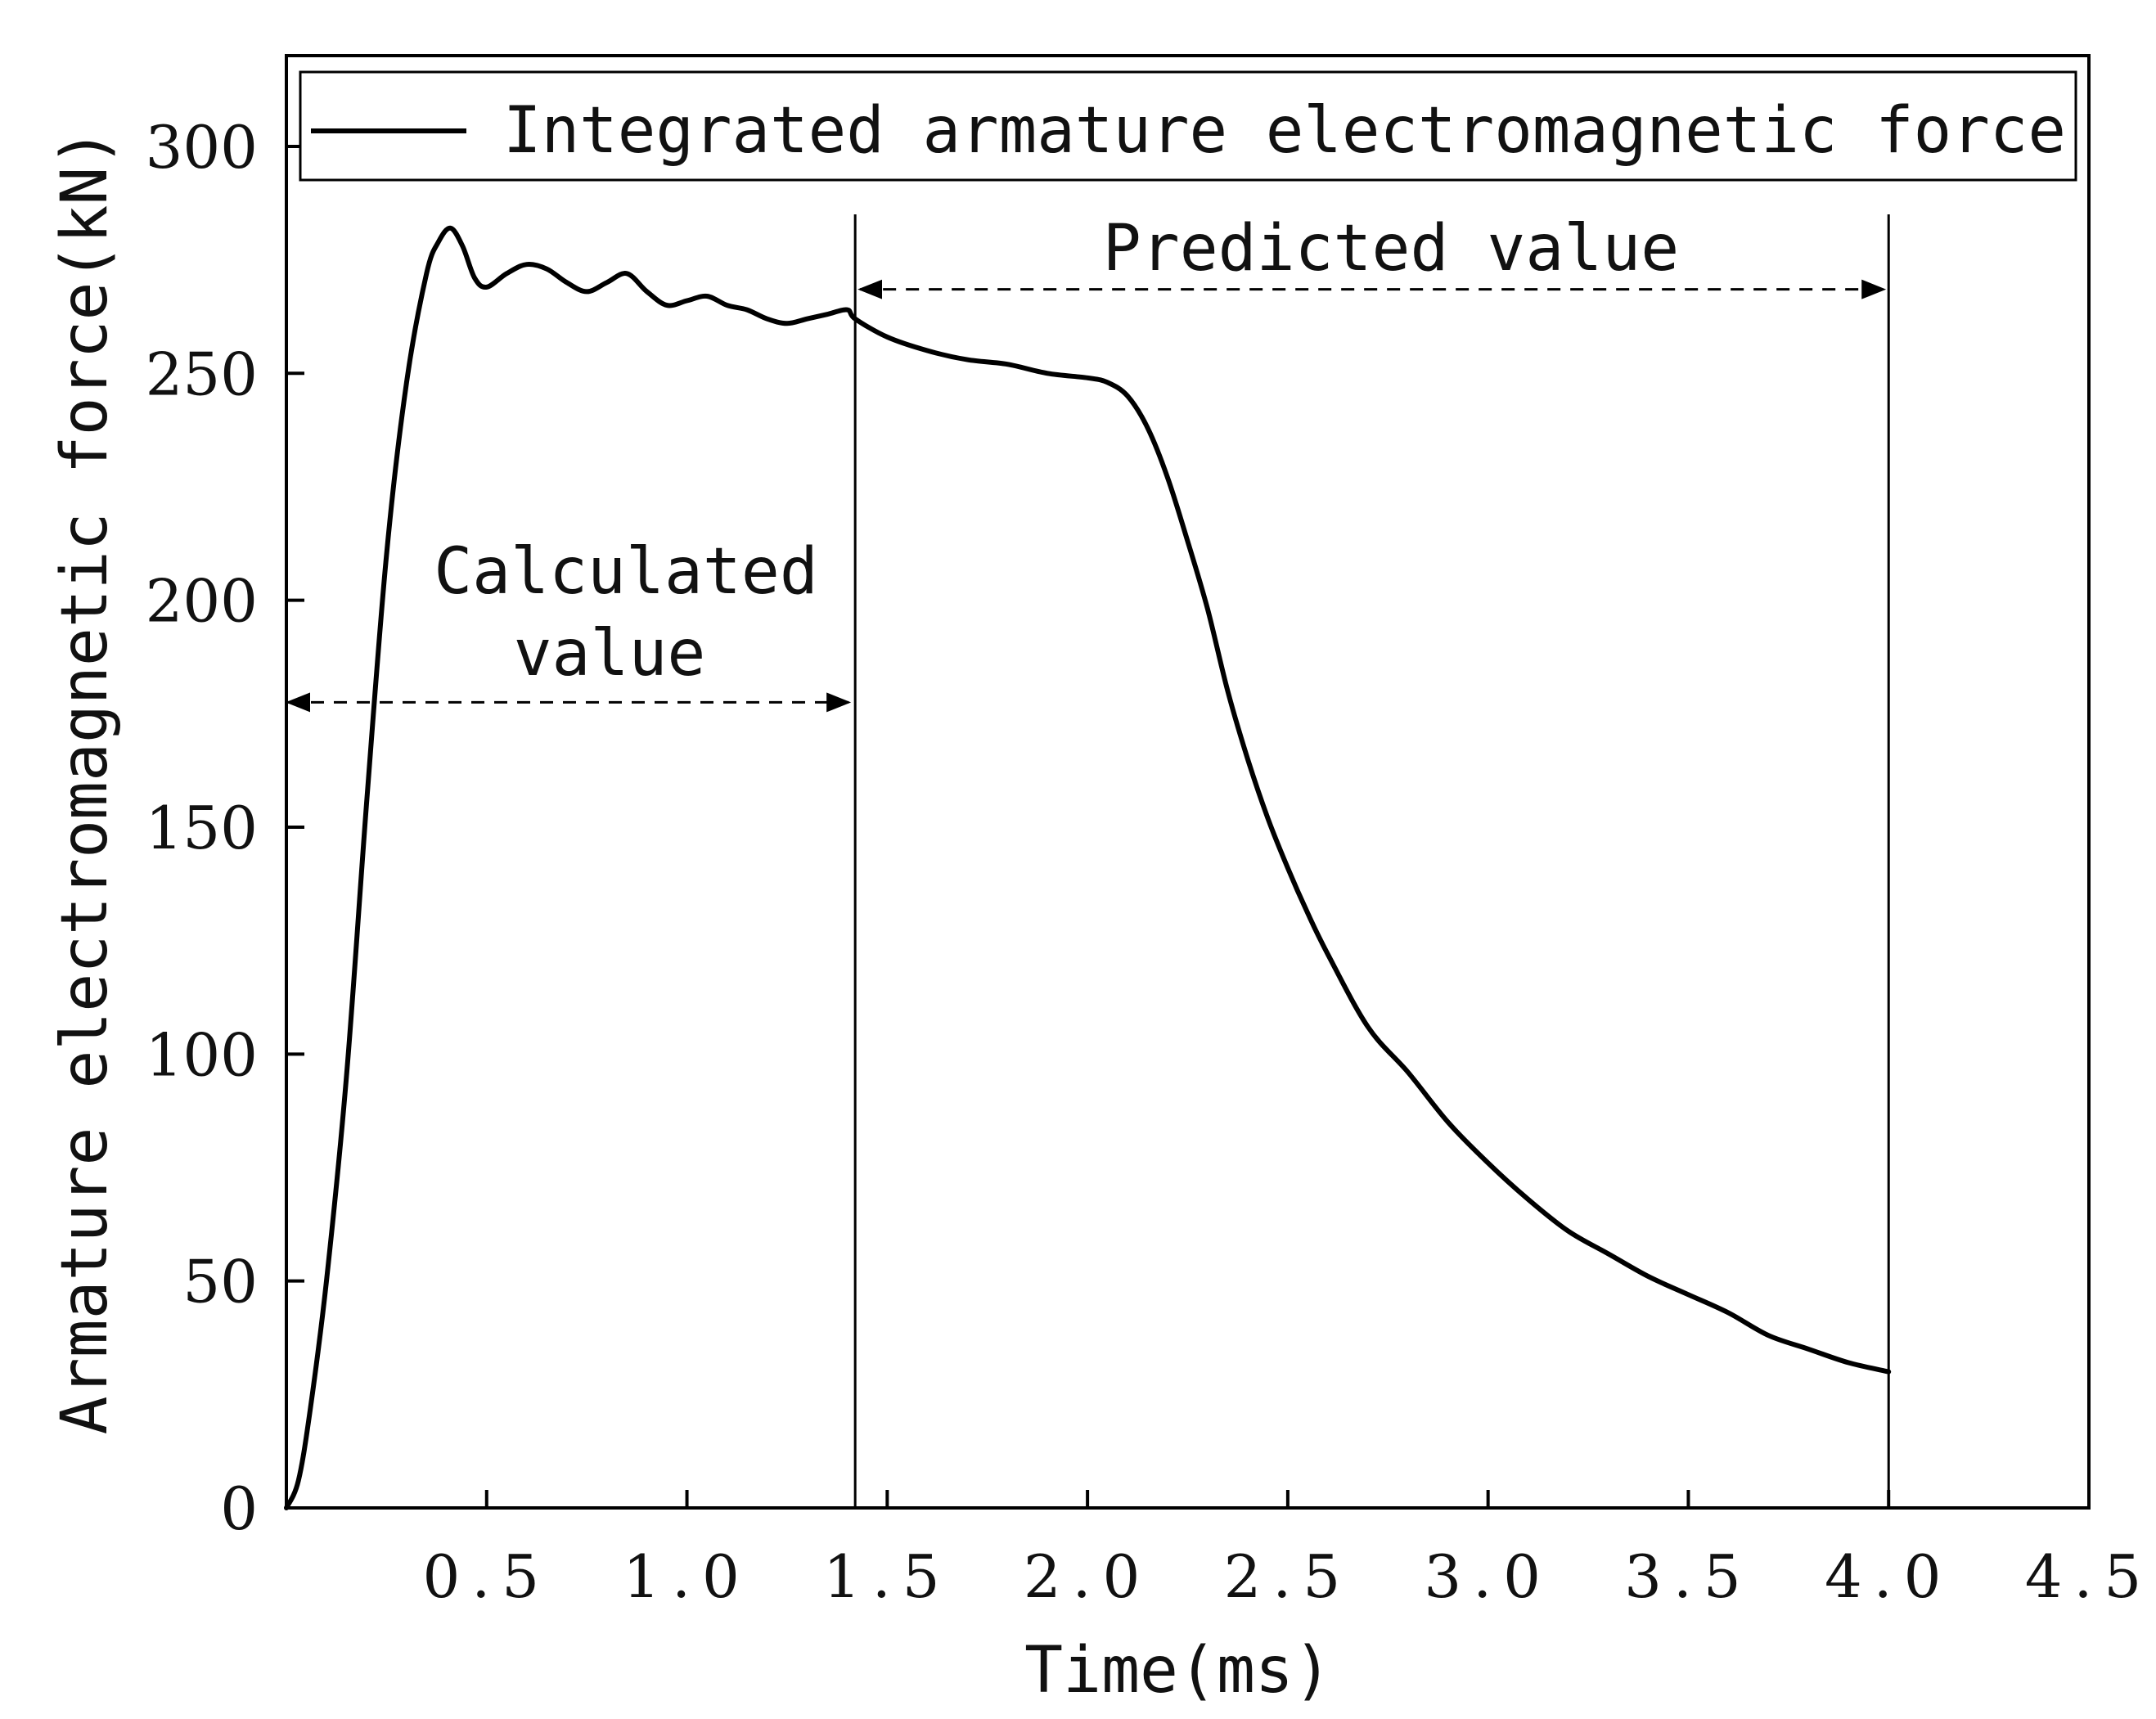 The width and height of the screenshot is (2156, 1719). What do you see at coordinates (239, 1509) in the screenshot?
I see `y-tick-label: 0` at bounding box center [239, 1509].